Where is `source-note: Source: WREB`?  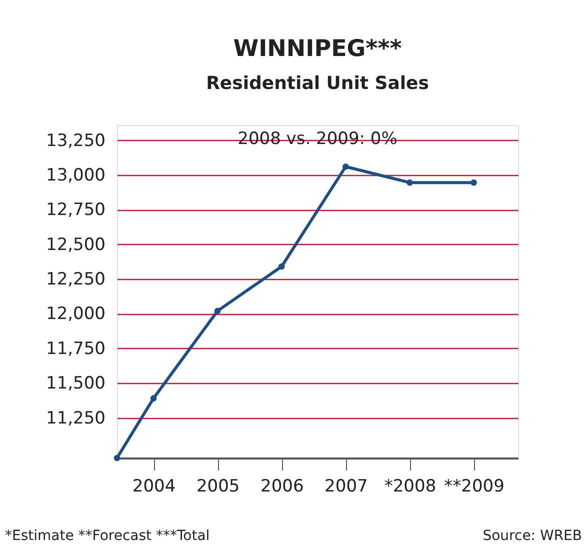
source-note: Source: WREB is located at coordinates (532, 536).